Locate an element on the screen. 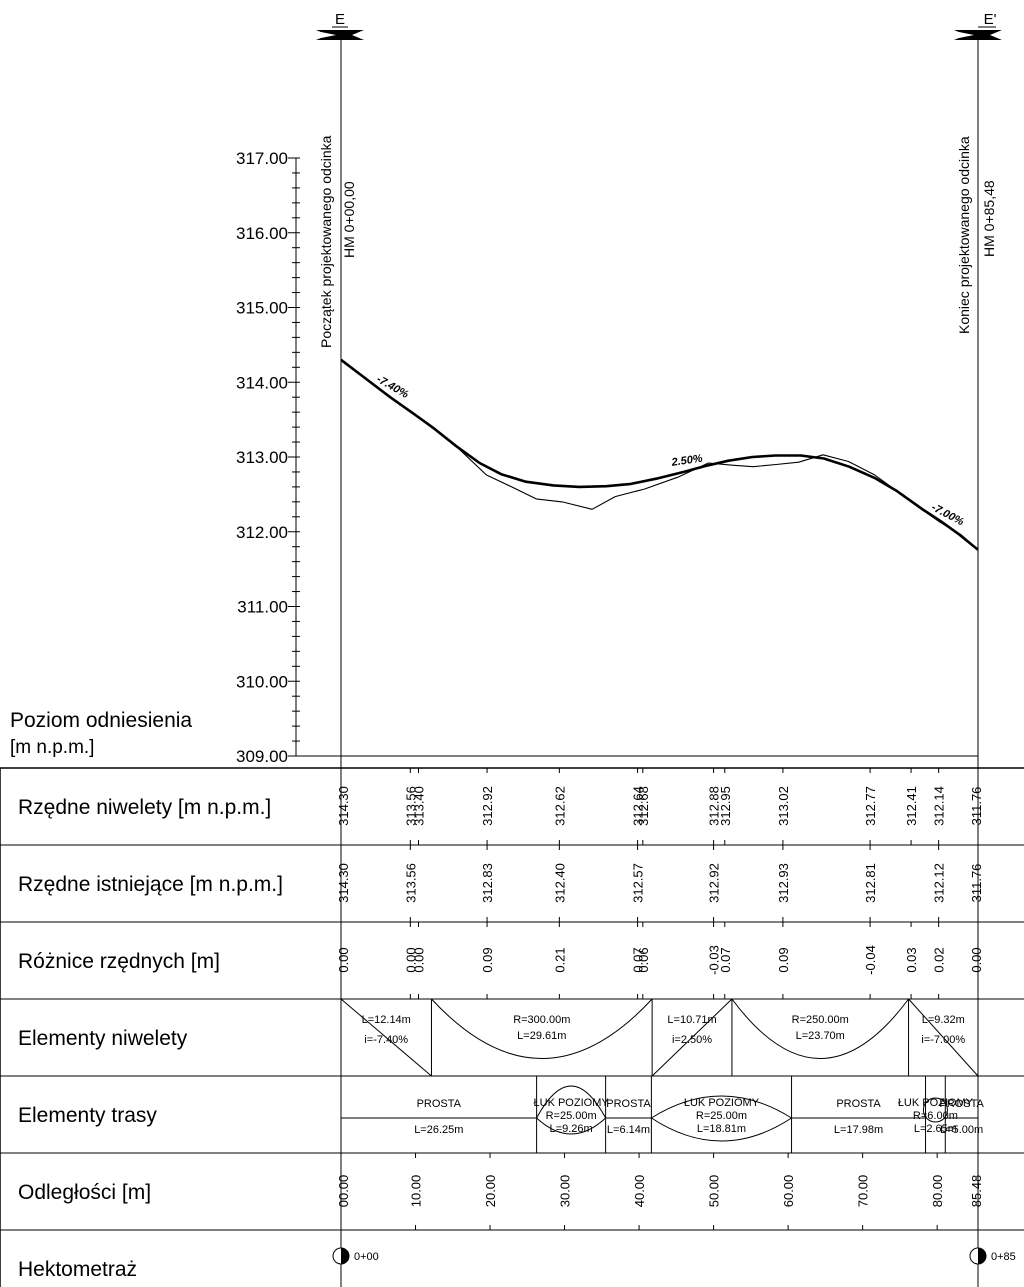 This screenshot has width=1024, height=1287. horizontal-curve-circle is located at coordinates (935, 1110).